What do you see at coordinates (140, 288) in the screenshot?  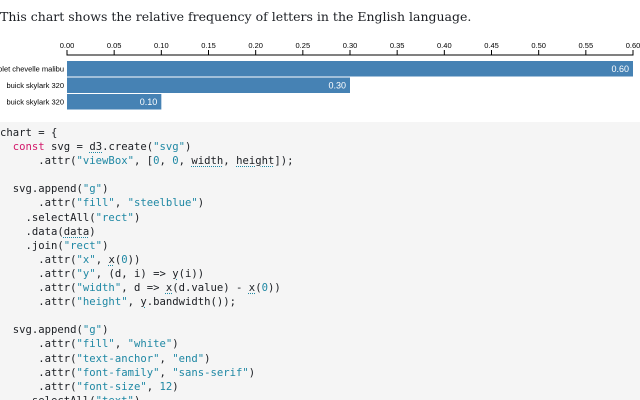 I see `code-line: .attr("width", d => x(d.value) - x(0))` at bounding box center [140, 288].